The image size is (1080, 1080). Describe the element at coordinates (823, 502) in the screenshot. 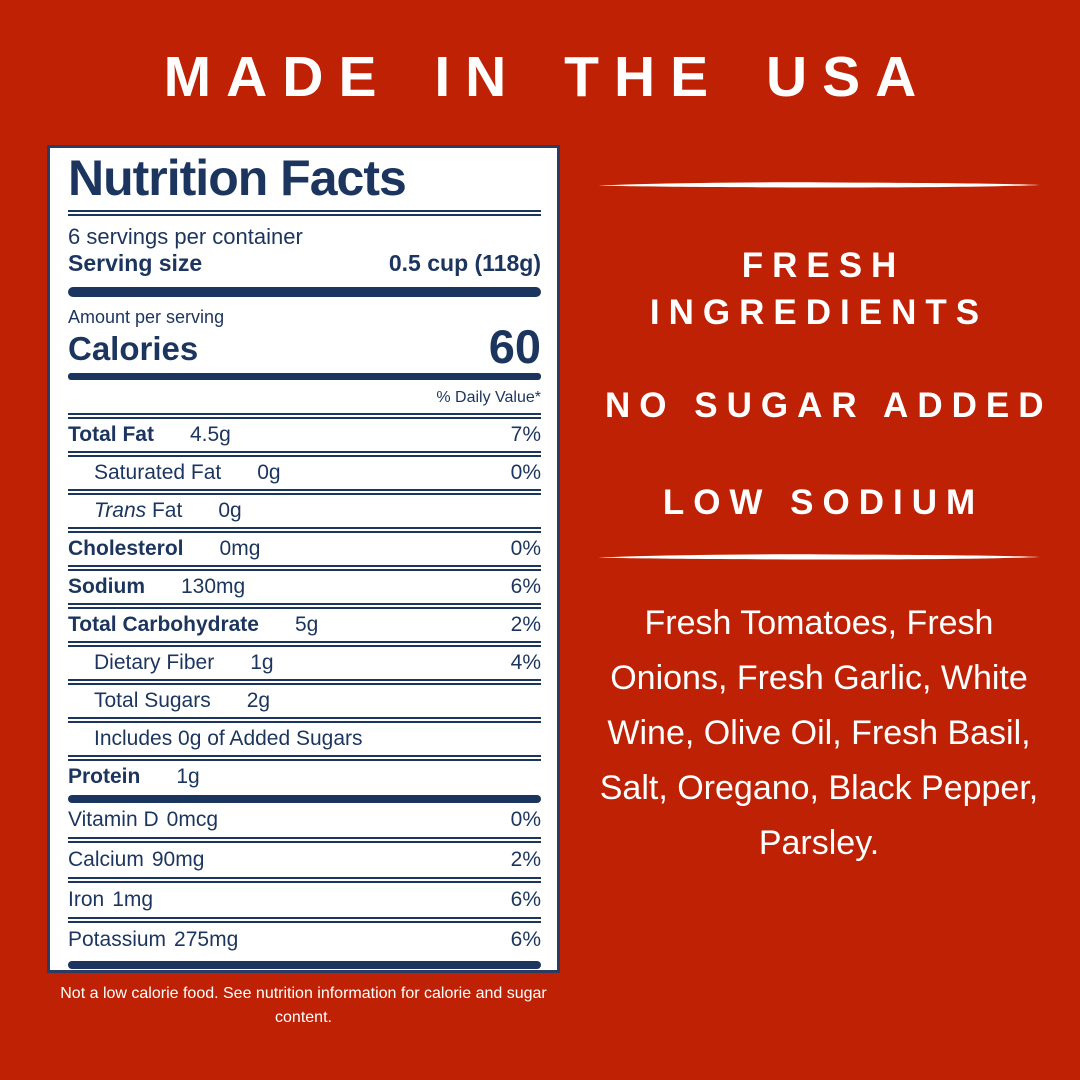

I see `claim-low-sodium: LOW SODIUM` at that location.